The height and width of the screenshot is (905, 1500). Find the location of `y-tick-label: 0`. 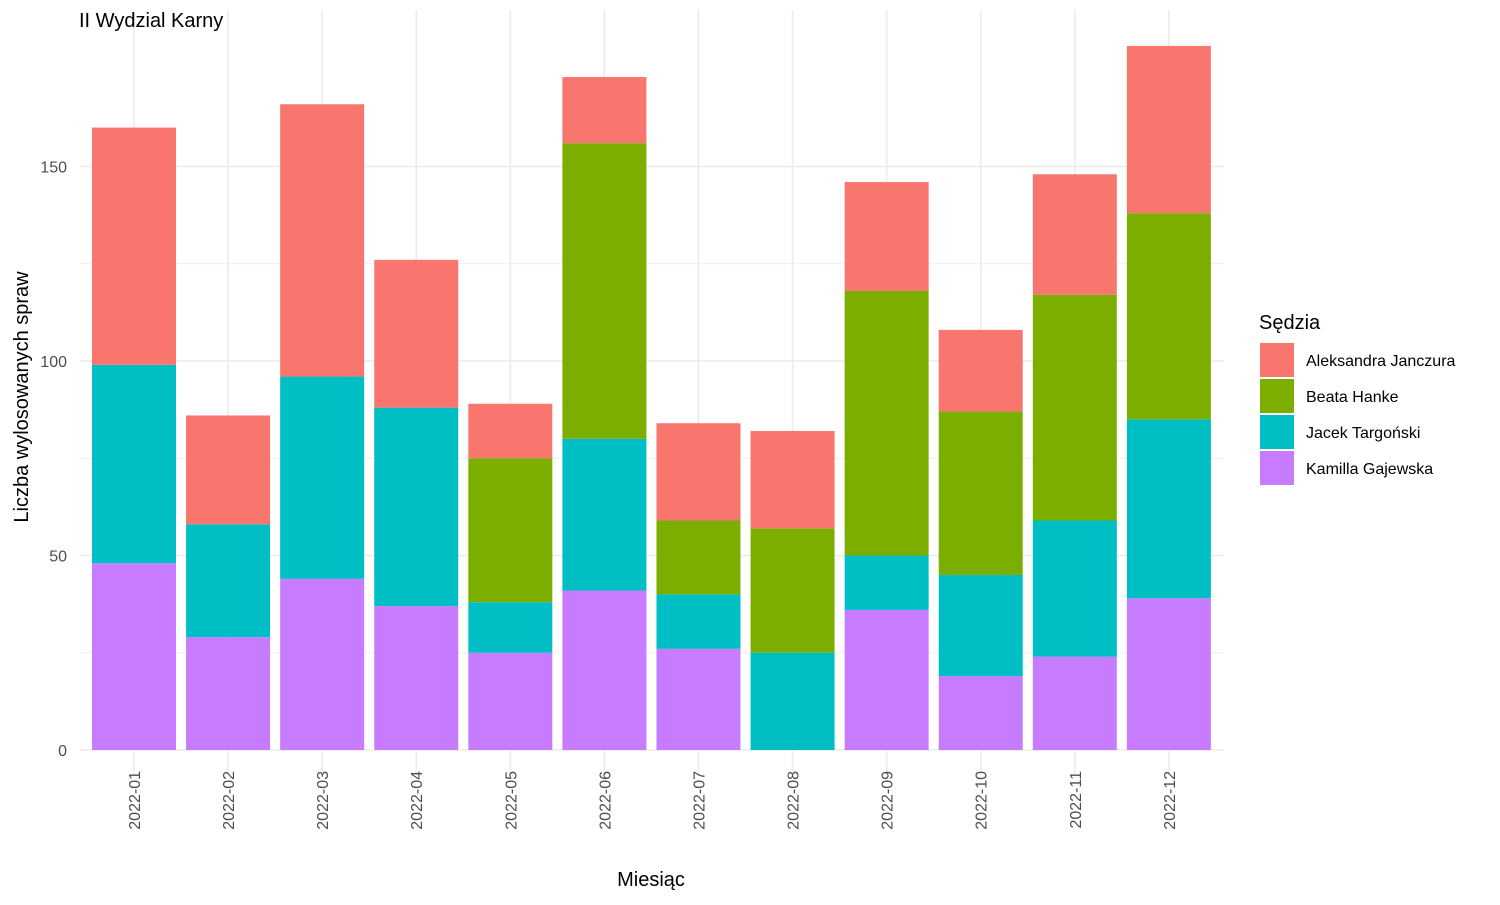

y-tick-label: 0 is located at coordinates (62, 751).